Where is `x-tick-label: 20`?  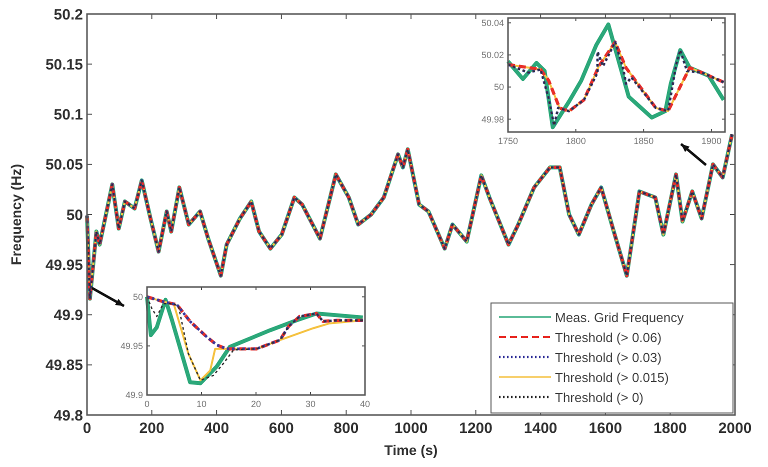 x-tick-label: 20 is located at coordinates (256, 404).